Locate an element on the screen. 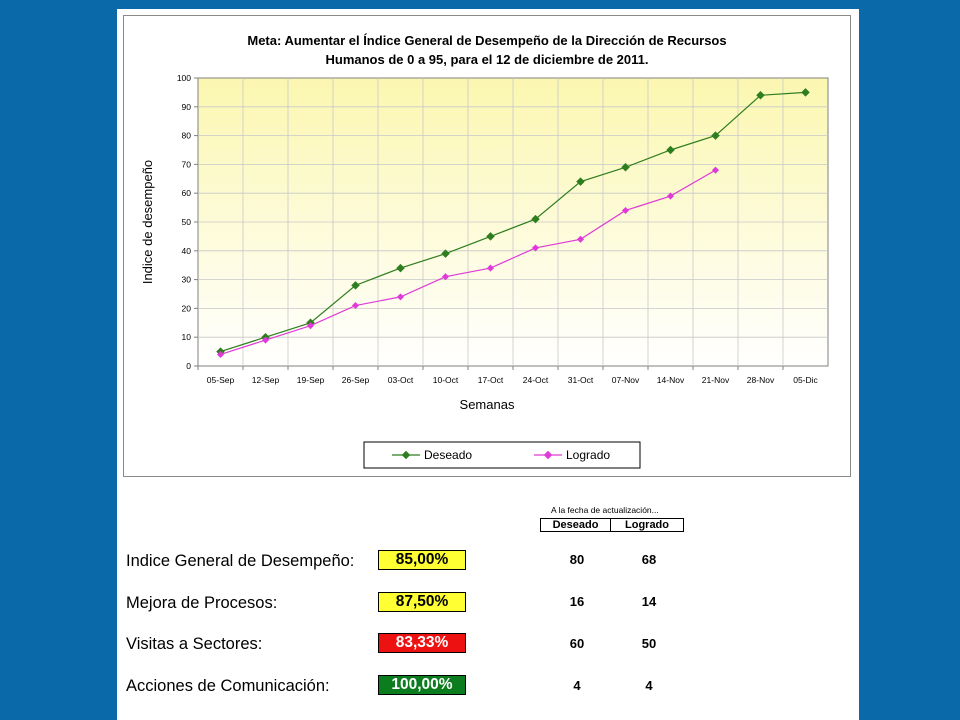 The image size is (960, 720). legend: Deseado Logrado is located at coordinates (502, 455).